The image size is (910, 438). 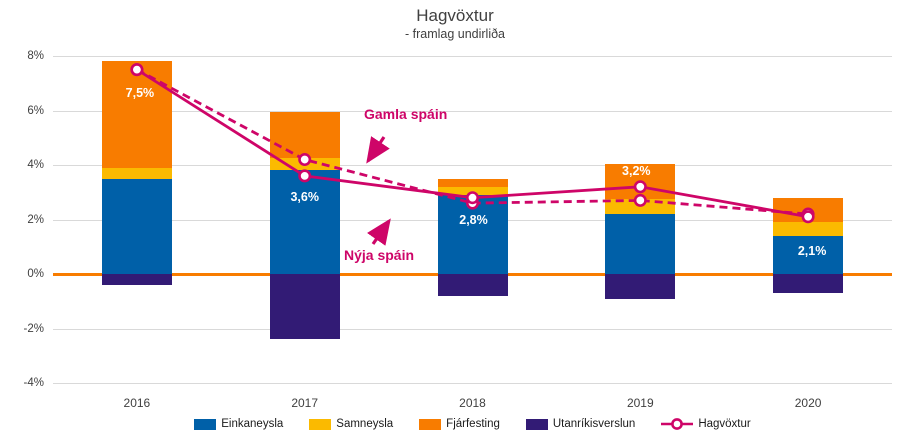 What do you see at coordinates (136, 279) in the screenshot?
I see `bar-2016-utanríkisverslun` at bounding box center [136, 279].